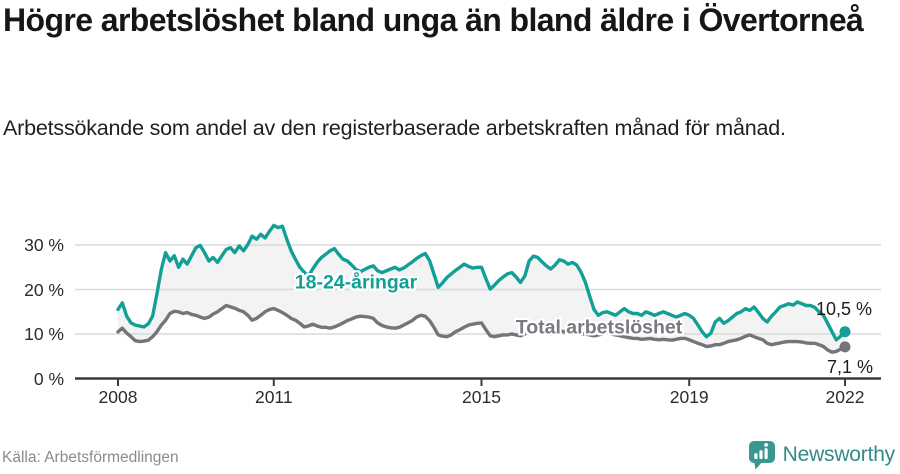 Image resolution: width=900 pixels, height=474 pixels. I want to click on y-axis-label-20: 20 %, so click(44, 289).